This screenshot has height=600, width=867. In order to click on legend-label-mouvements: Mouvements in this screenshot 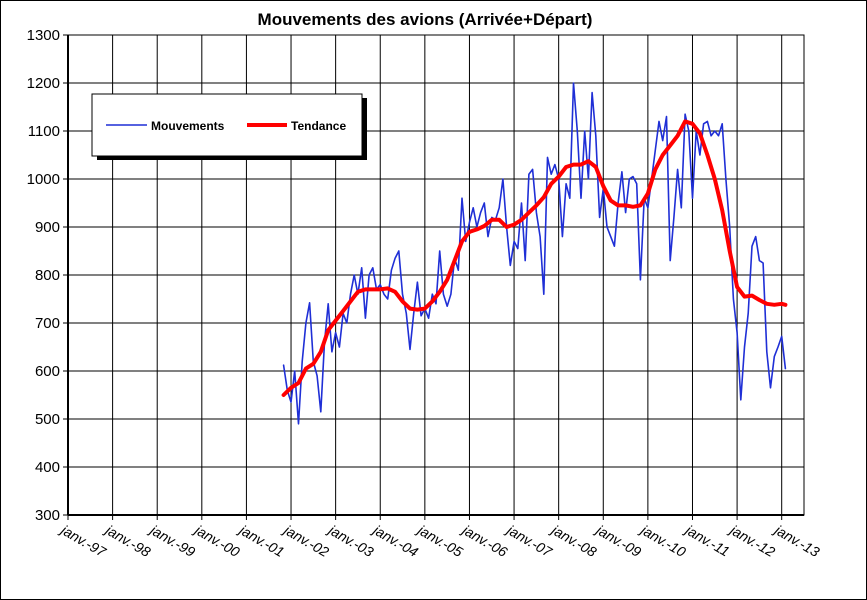, I will do `click(188, 126)`.